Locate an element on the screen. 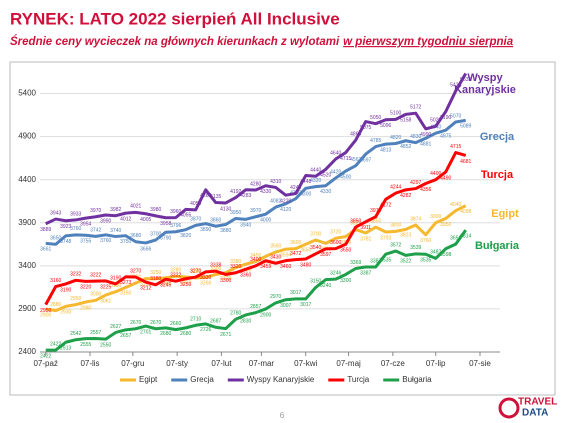 The height and width of the screenshot is (423, 564). x-tick-label: 07-lip is located at coordinates (436, 363).